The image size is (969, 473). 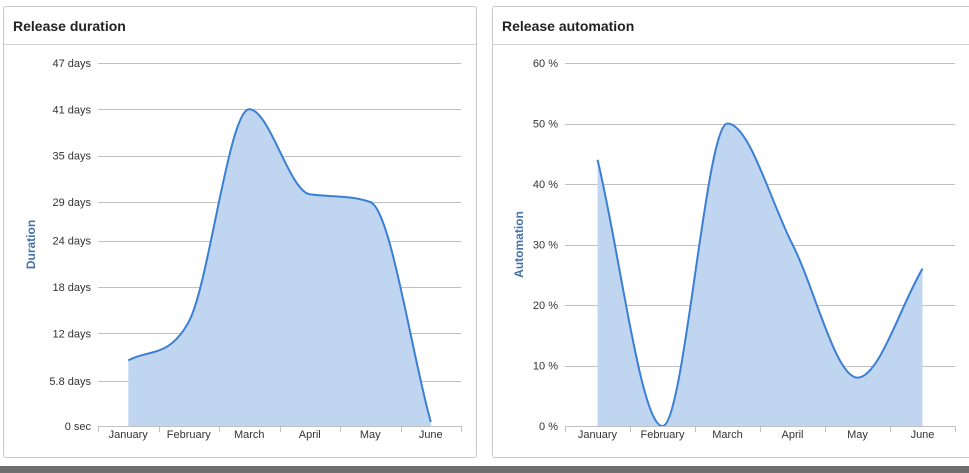 What do you see at coordinates (545, 246) in the screenshot?
I see `automation-y-label-30: 30 %` at bounding box center [545, 246].